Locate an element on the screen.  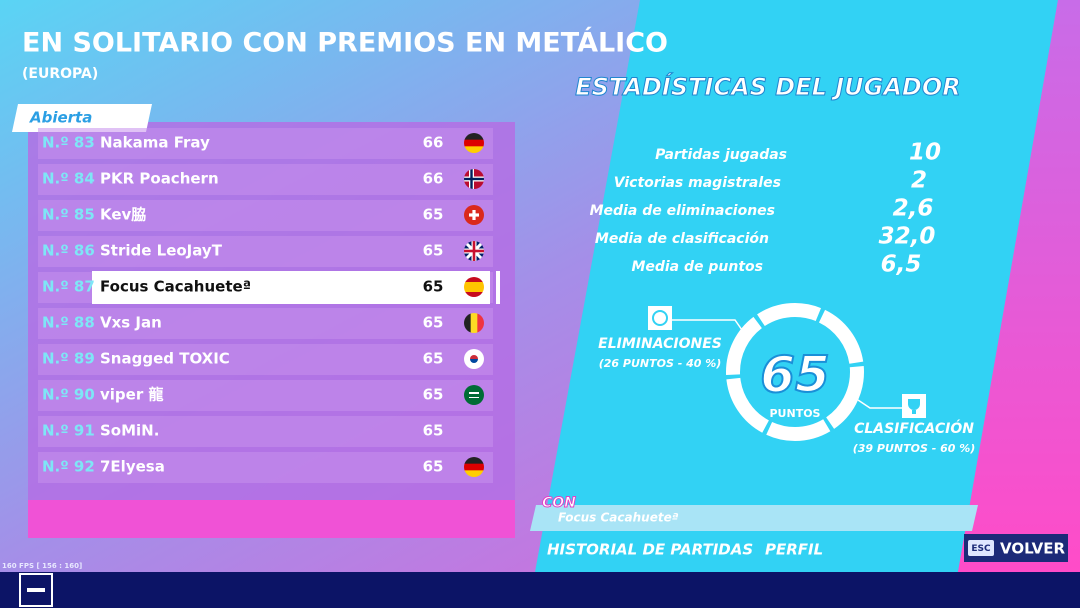
elim-detail: (26 PUNTOS - 40 %) is located at coordinates (660, 363).